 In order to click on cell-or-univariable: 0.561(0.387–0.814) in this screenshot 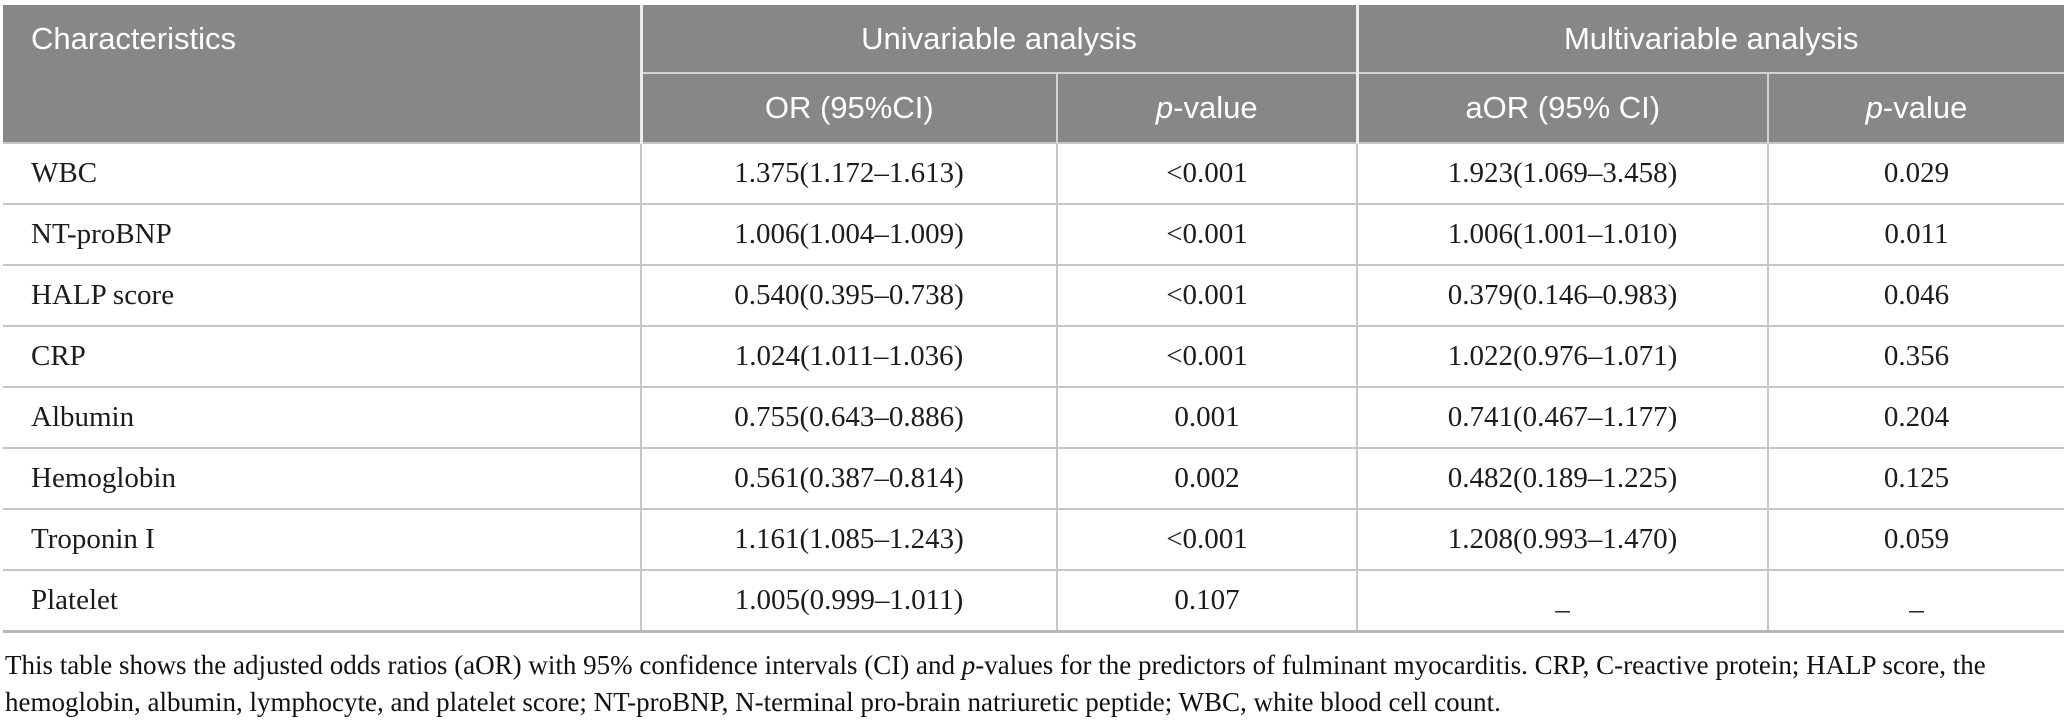, I will do `click(848, 478)`.